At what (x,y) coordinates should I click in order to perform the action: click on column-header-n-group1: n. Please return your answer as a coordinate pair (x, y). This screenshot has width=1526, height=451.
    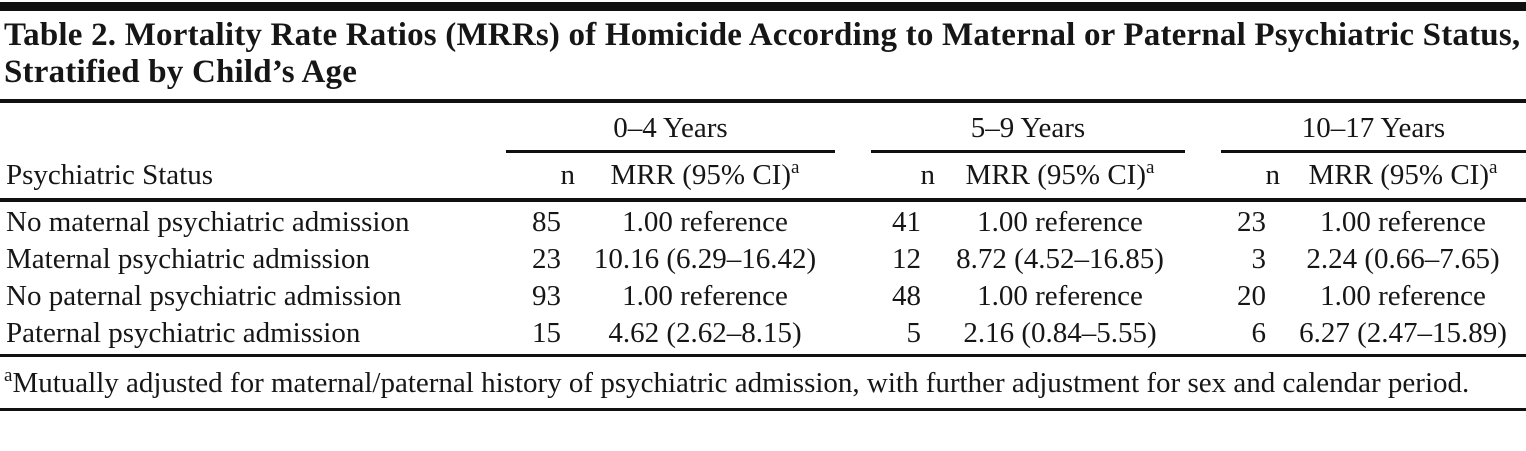
    Looking at the image, I should click on (522, 177).